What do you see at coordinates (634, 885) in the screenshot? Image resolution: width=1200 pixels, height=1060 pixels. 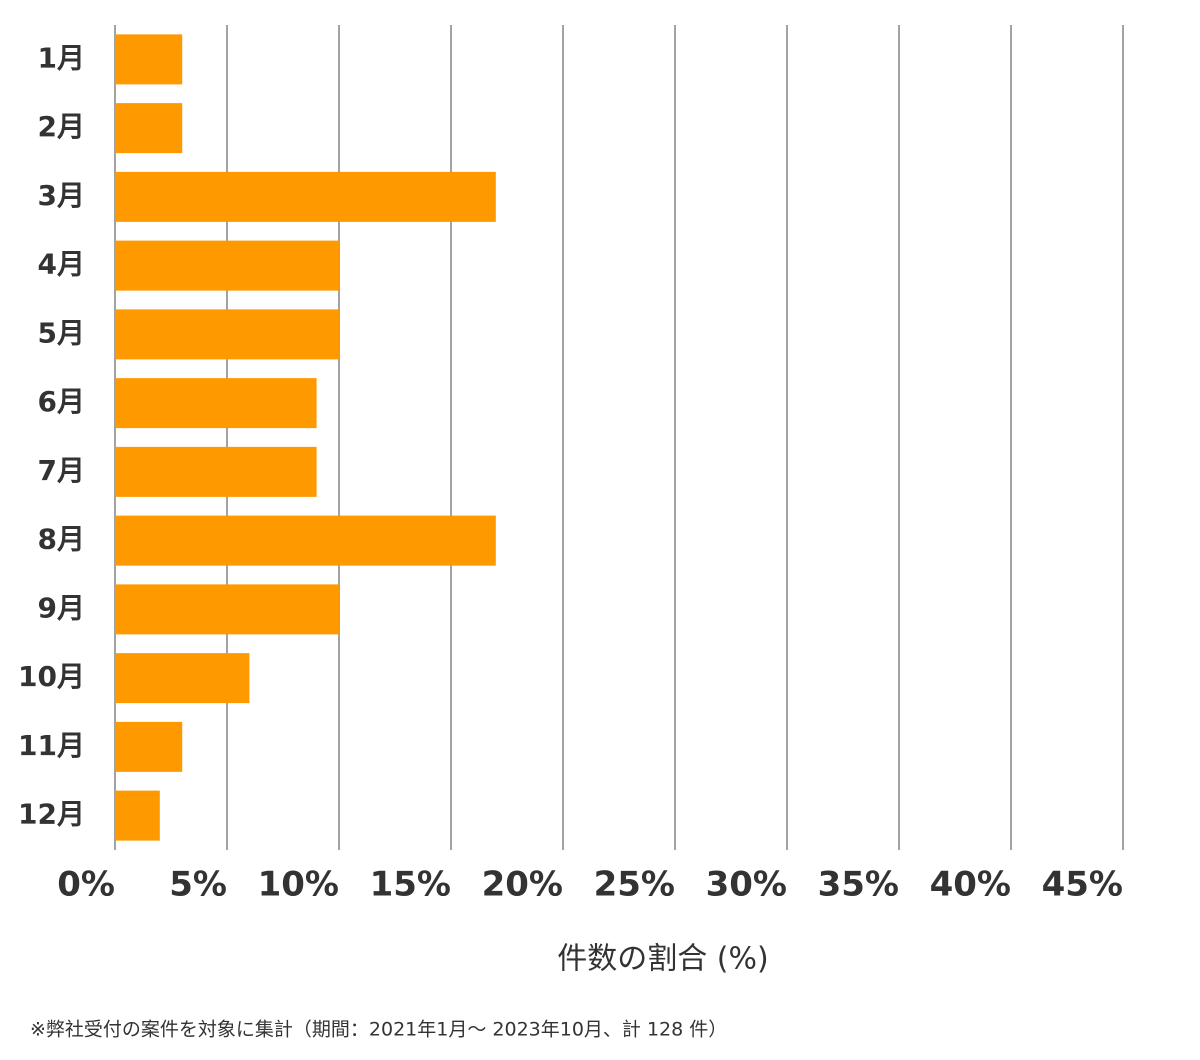 I see `x-tick-label: 25%` at bounding box center [634, 885].